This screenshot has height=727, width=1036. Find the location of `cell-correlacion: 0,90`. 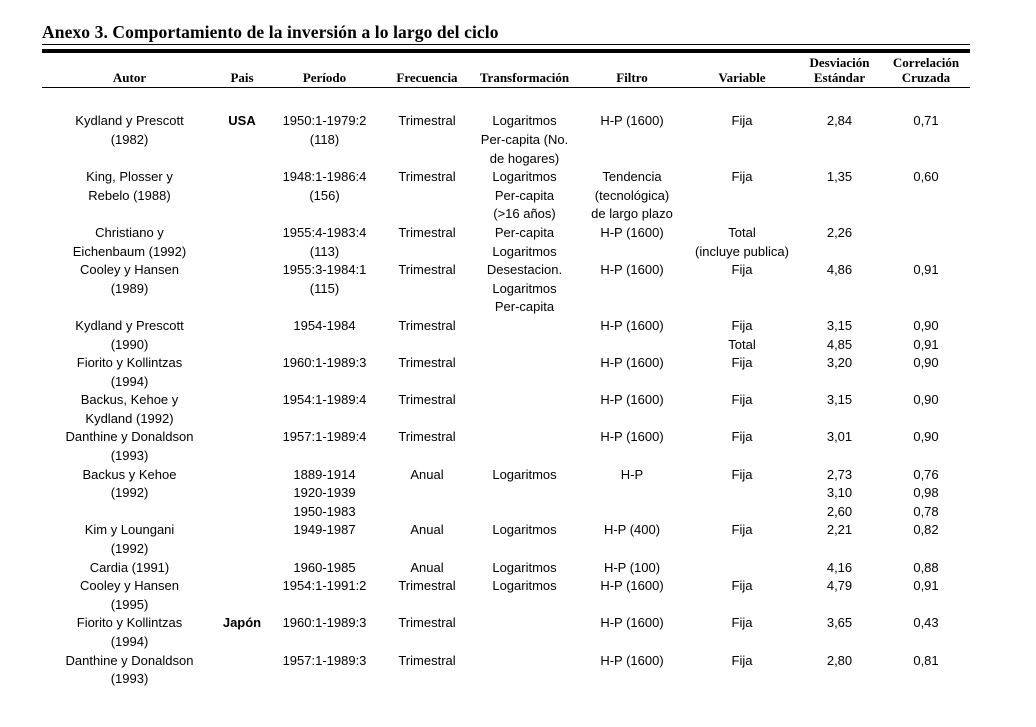

cell-correlacion: 0,90 is located at coordinates (926, 372).